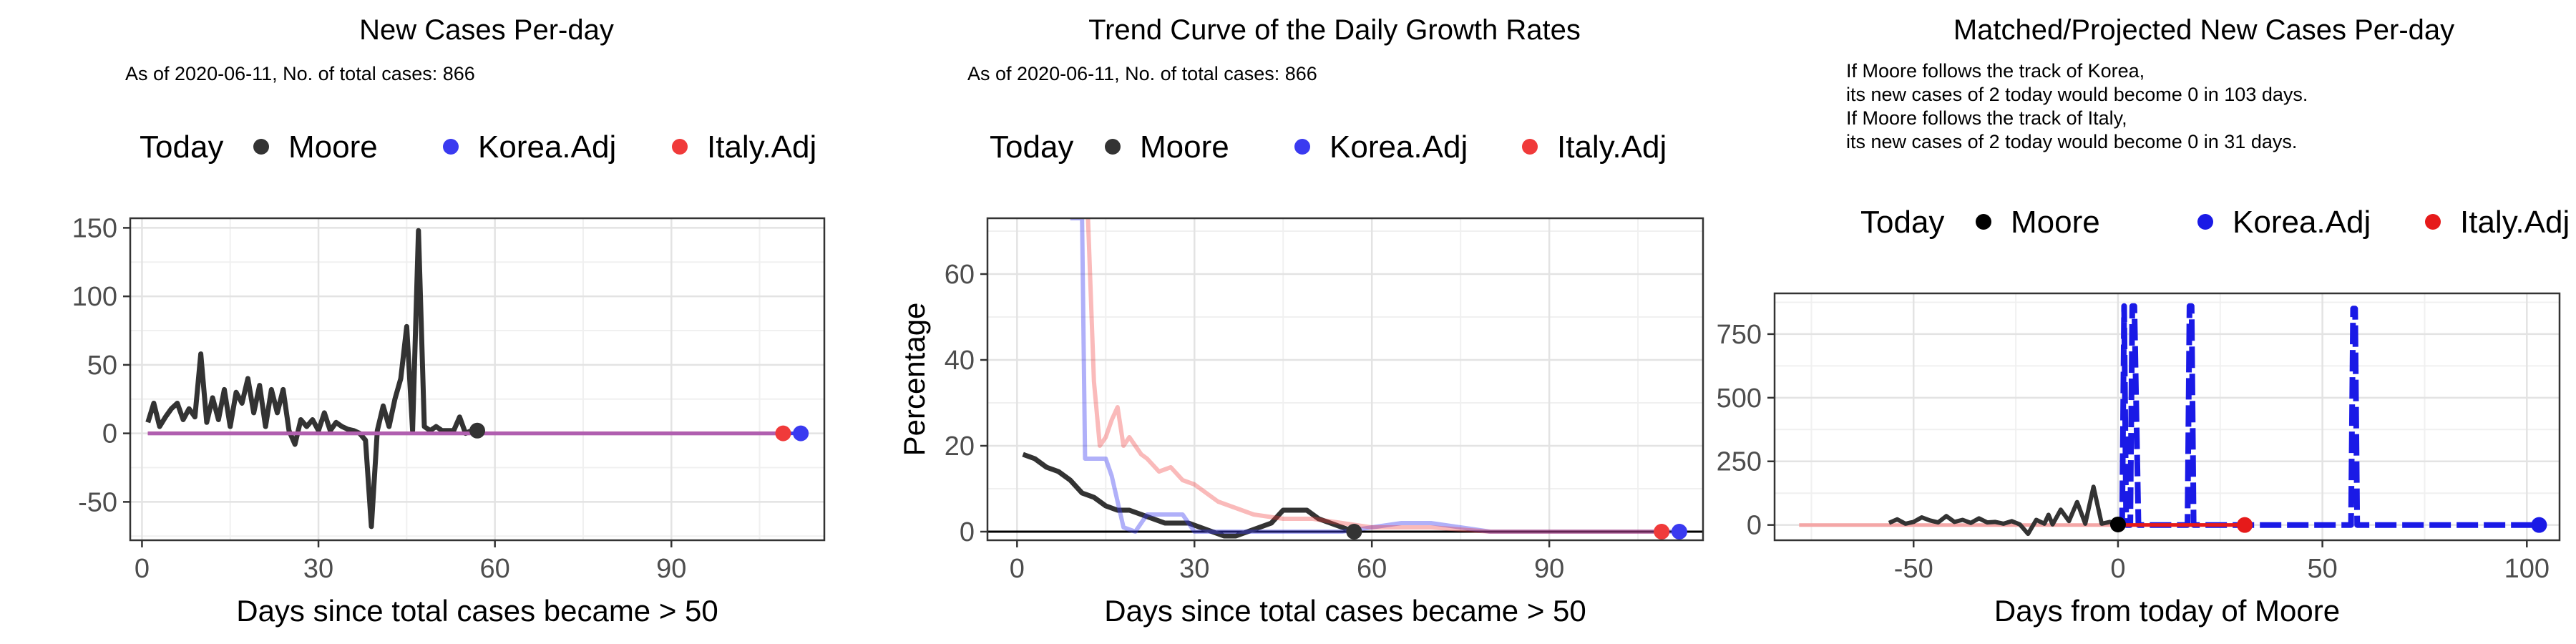 This screenshot has width=2576, height=644. What do you see at coordinates (2167, 611) in the screenshot?
I see `x-axis-label: Days from today of Moore` at bounding box center [2167, 611].